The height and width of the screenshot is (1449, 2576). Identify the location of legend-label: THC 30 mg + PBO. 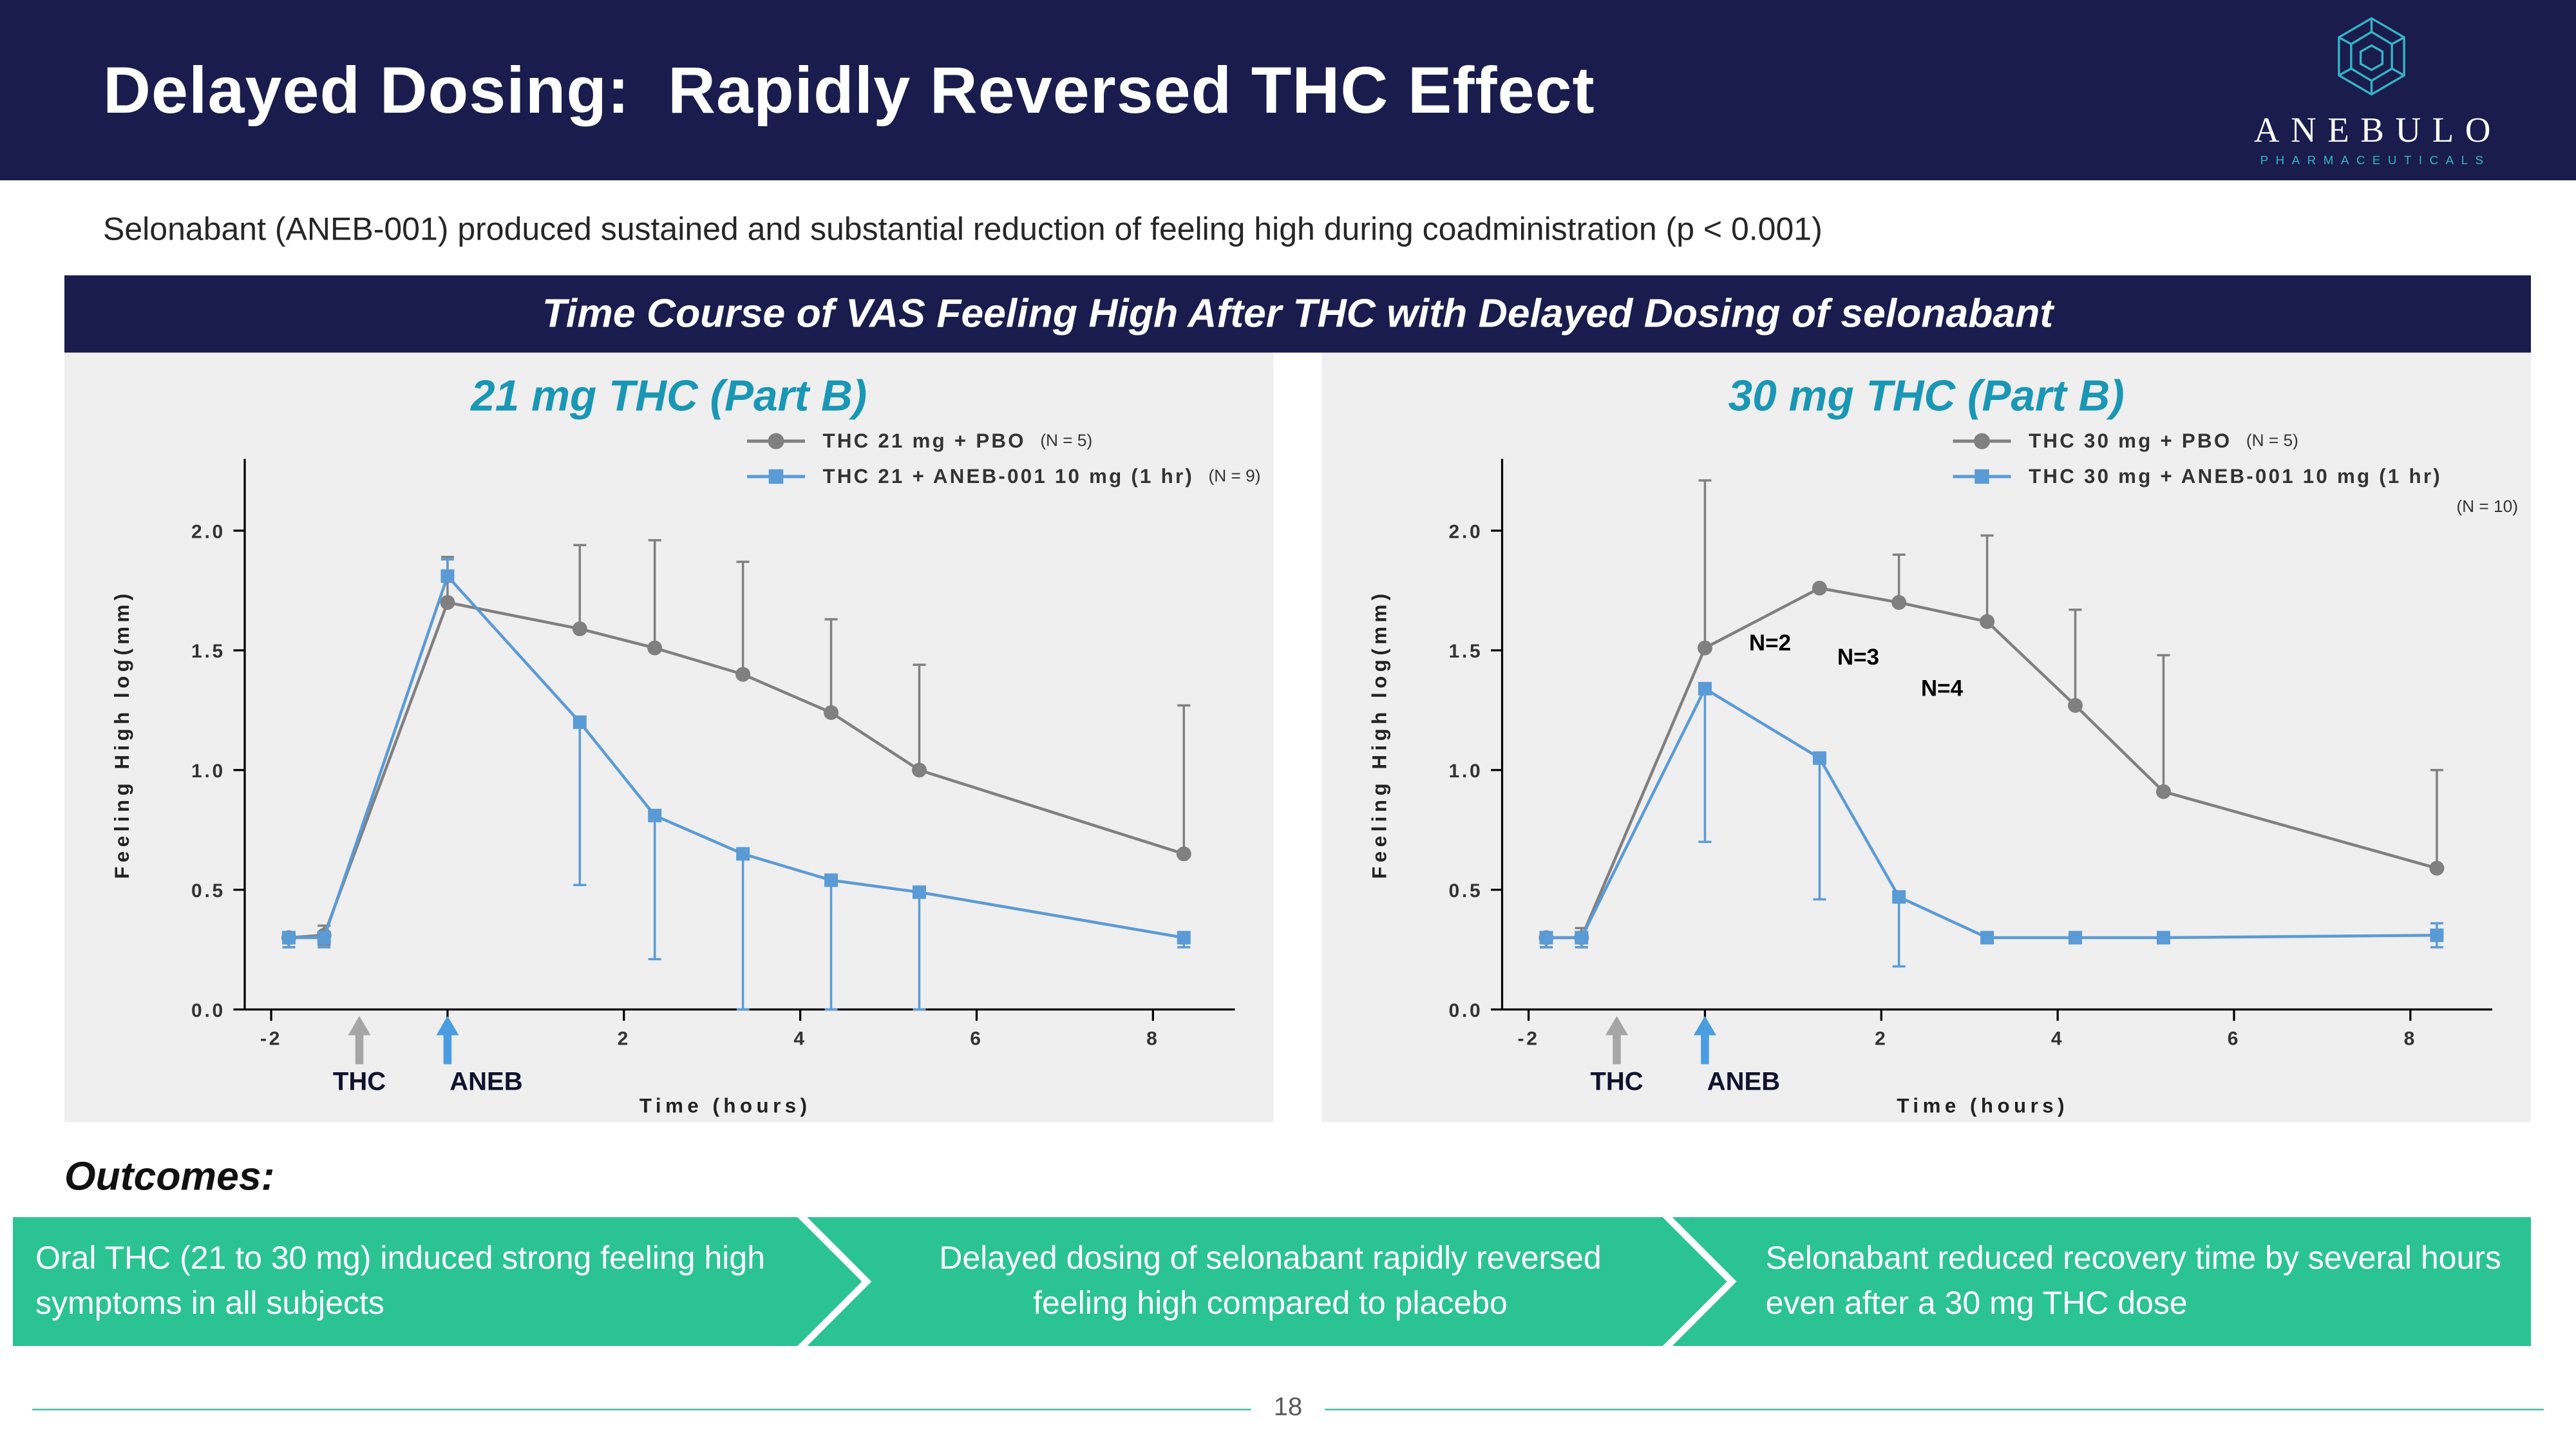
(2130, 442).